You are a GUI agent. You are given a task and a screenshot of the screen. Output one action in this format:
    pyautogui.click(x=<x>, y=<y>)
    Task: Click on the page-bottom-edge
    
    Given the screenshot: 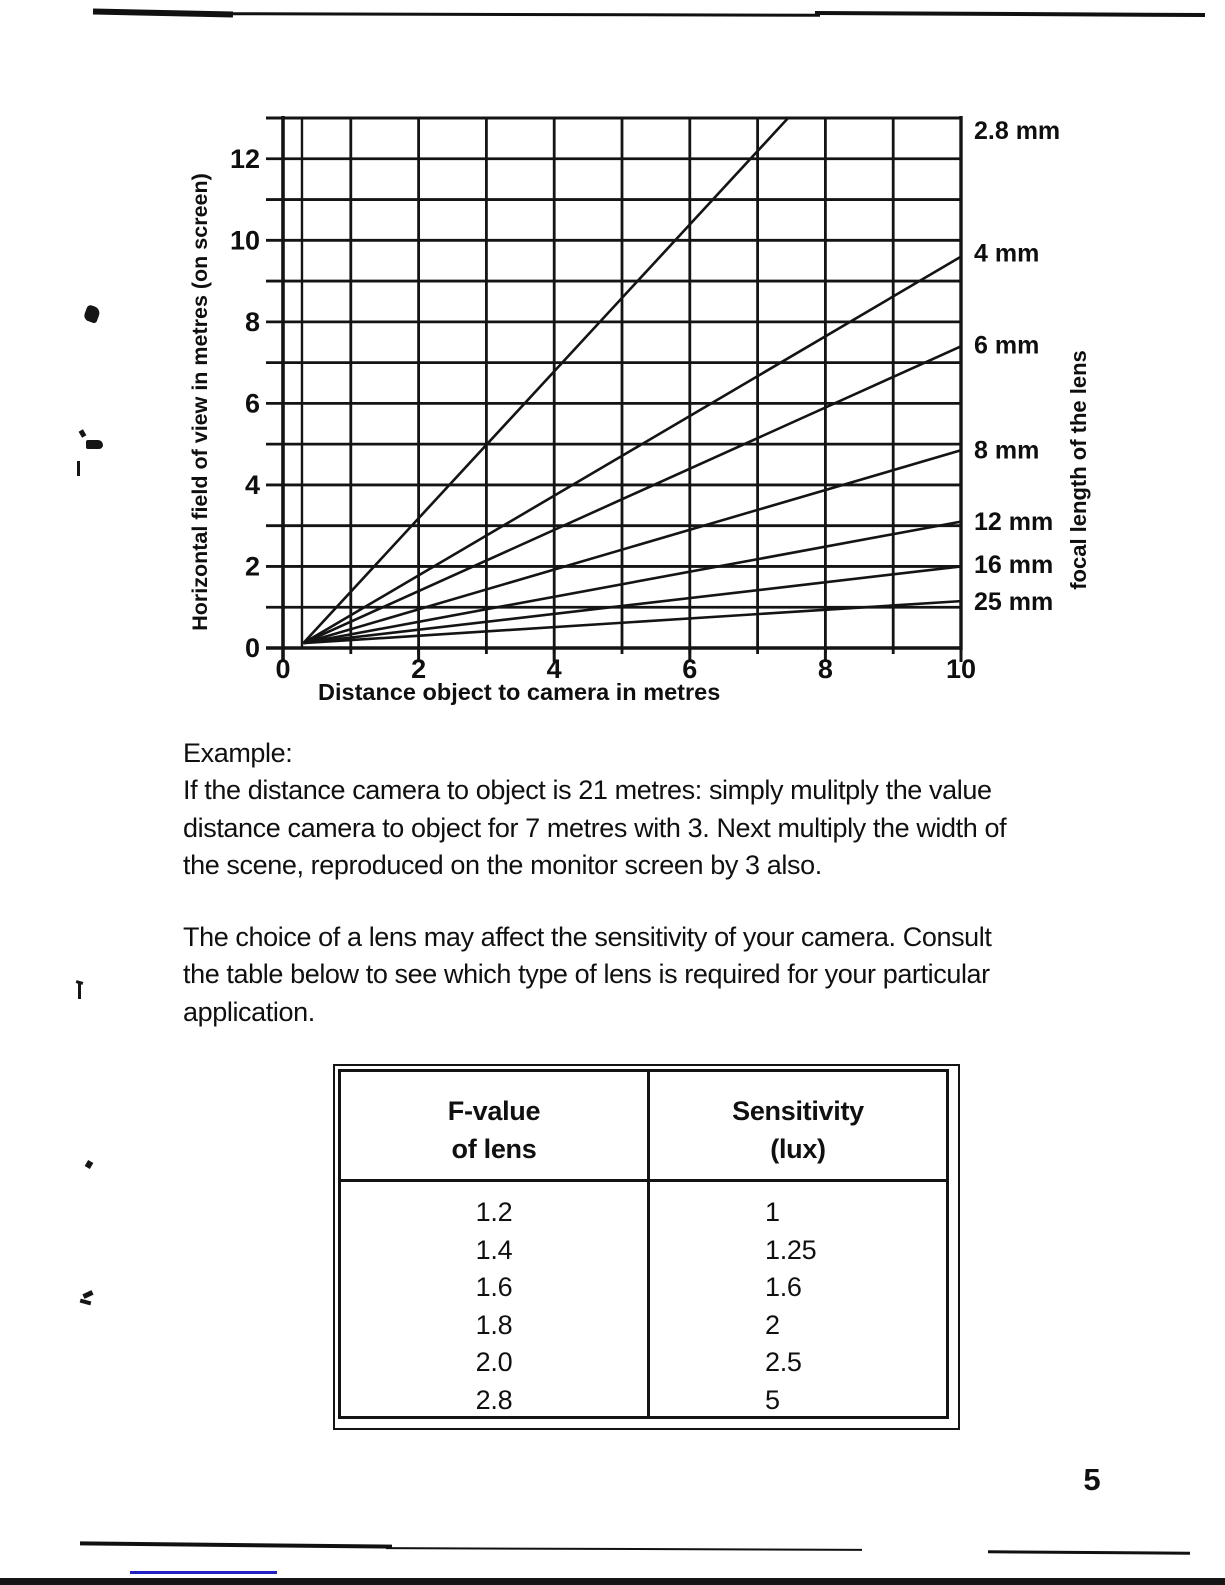 What is the action you would take?
    pyautogui.click(x=612, y=1581)
    